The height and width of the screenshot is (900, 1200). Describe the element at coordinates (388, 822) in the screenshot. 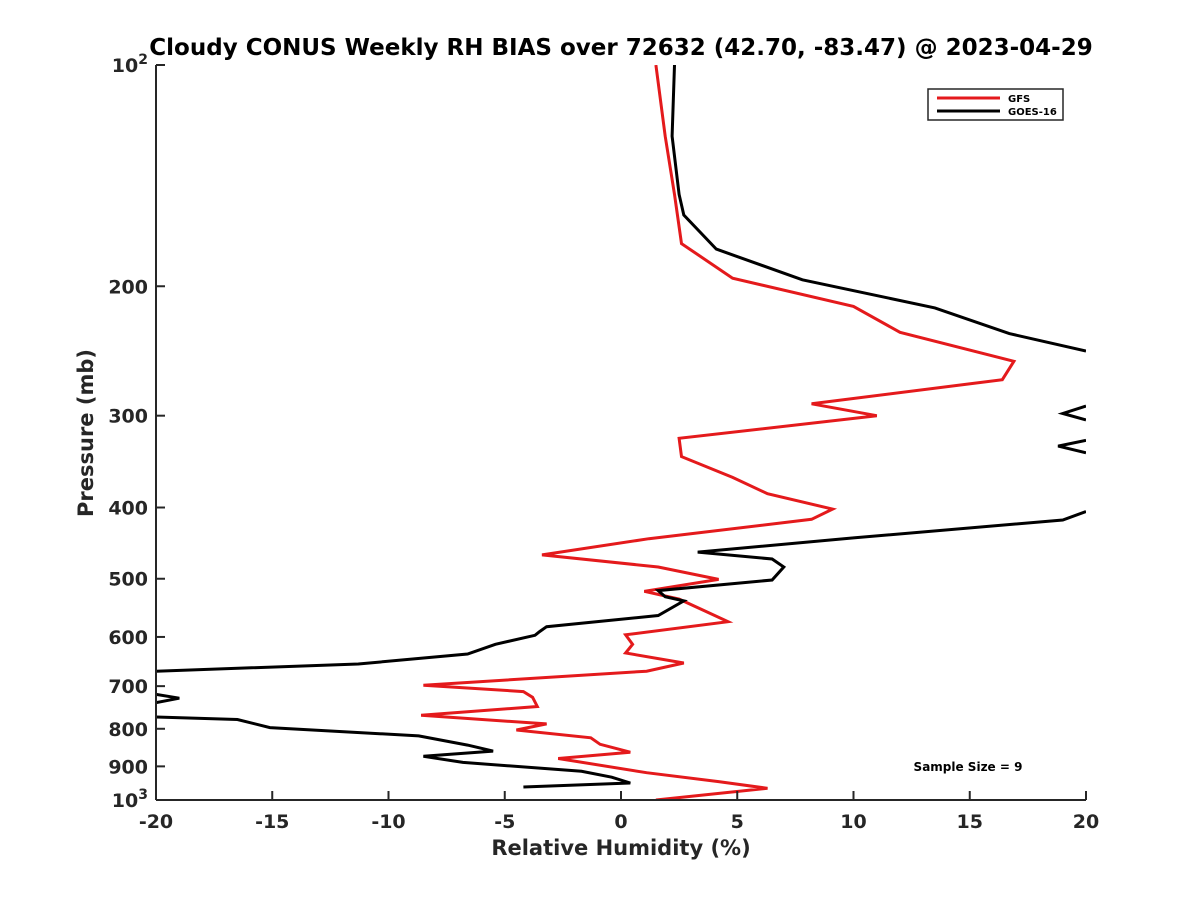

I see `x-tick-label: -10` at that location.